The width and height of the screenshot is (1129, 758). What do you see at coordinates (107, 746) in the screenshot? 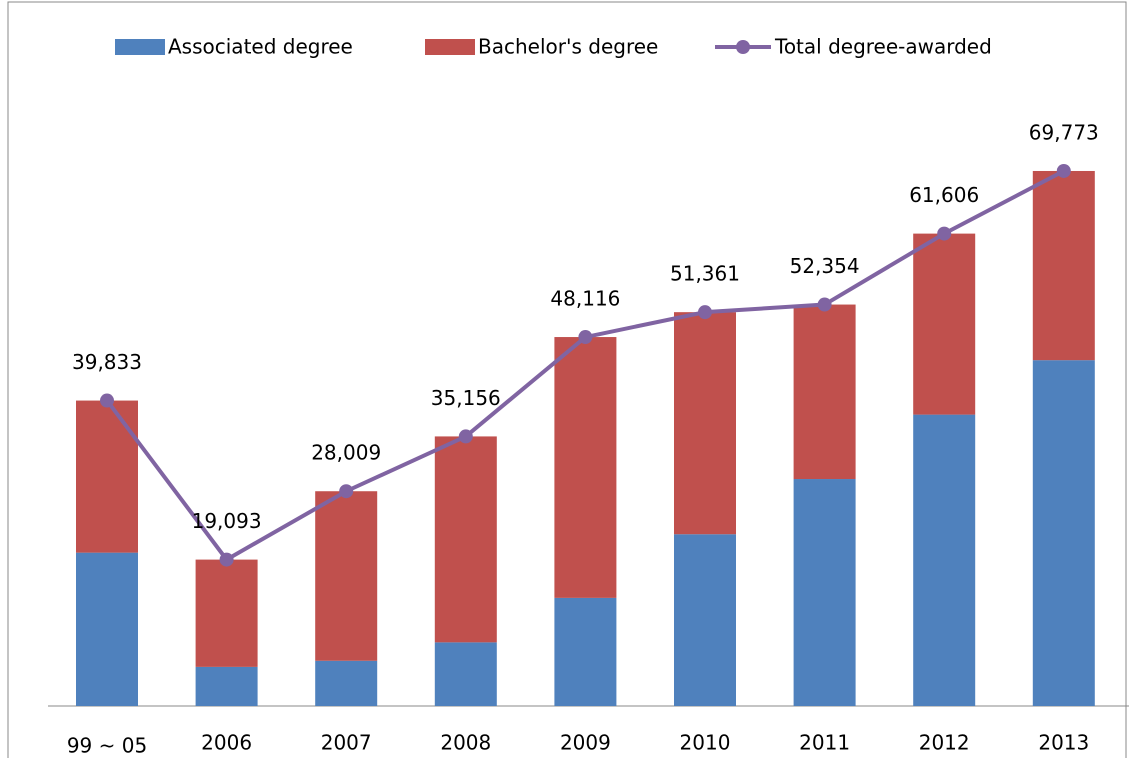
I see `x-tick-label: 99 ~ 05` at bounding box center [107, 746].